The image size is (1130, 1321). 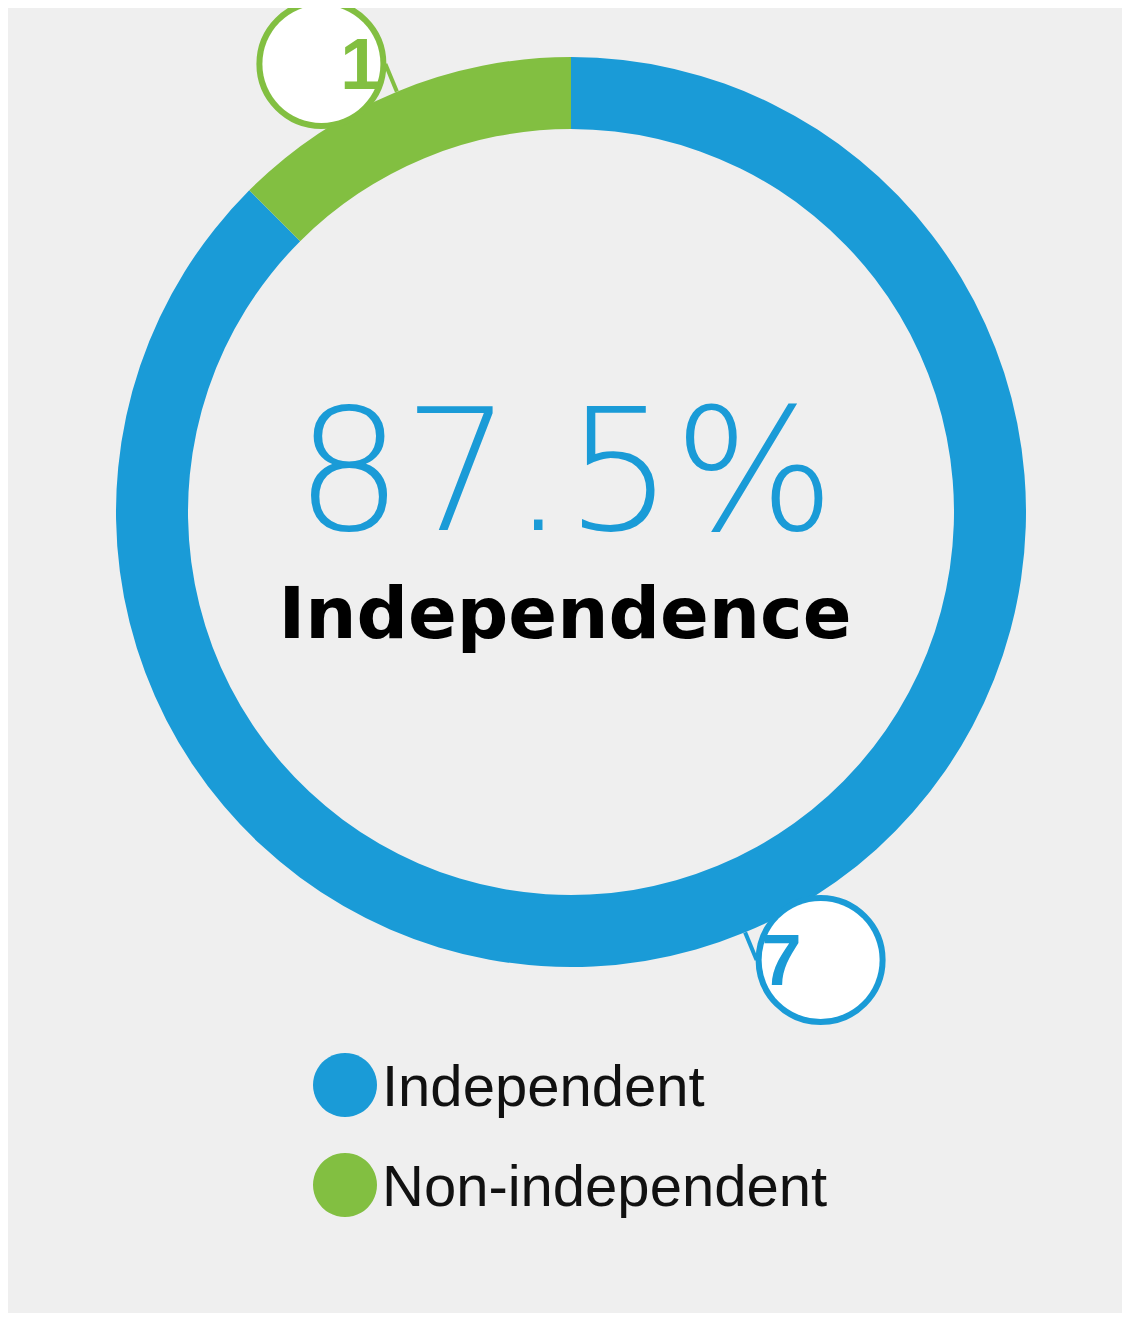 I want to click on legend-label: Independent, so click(x=543, y=1085).